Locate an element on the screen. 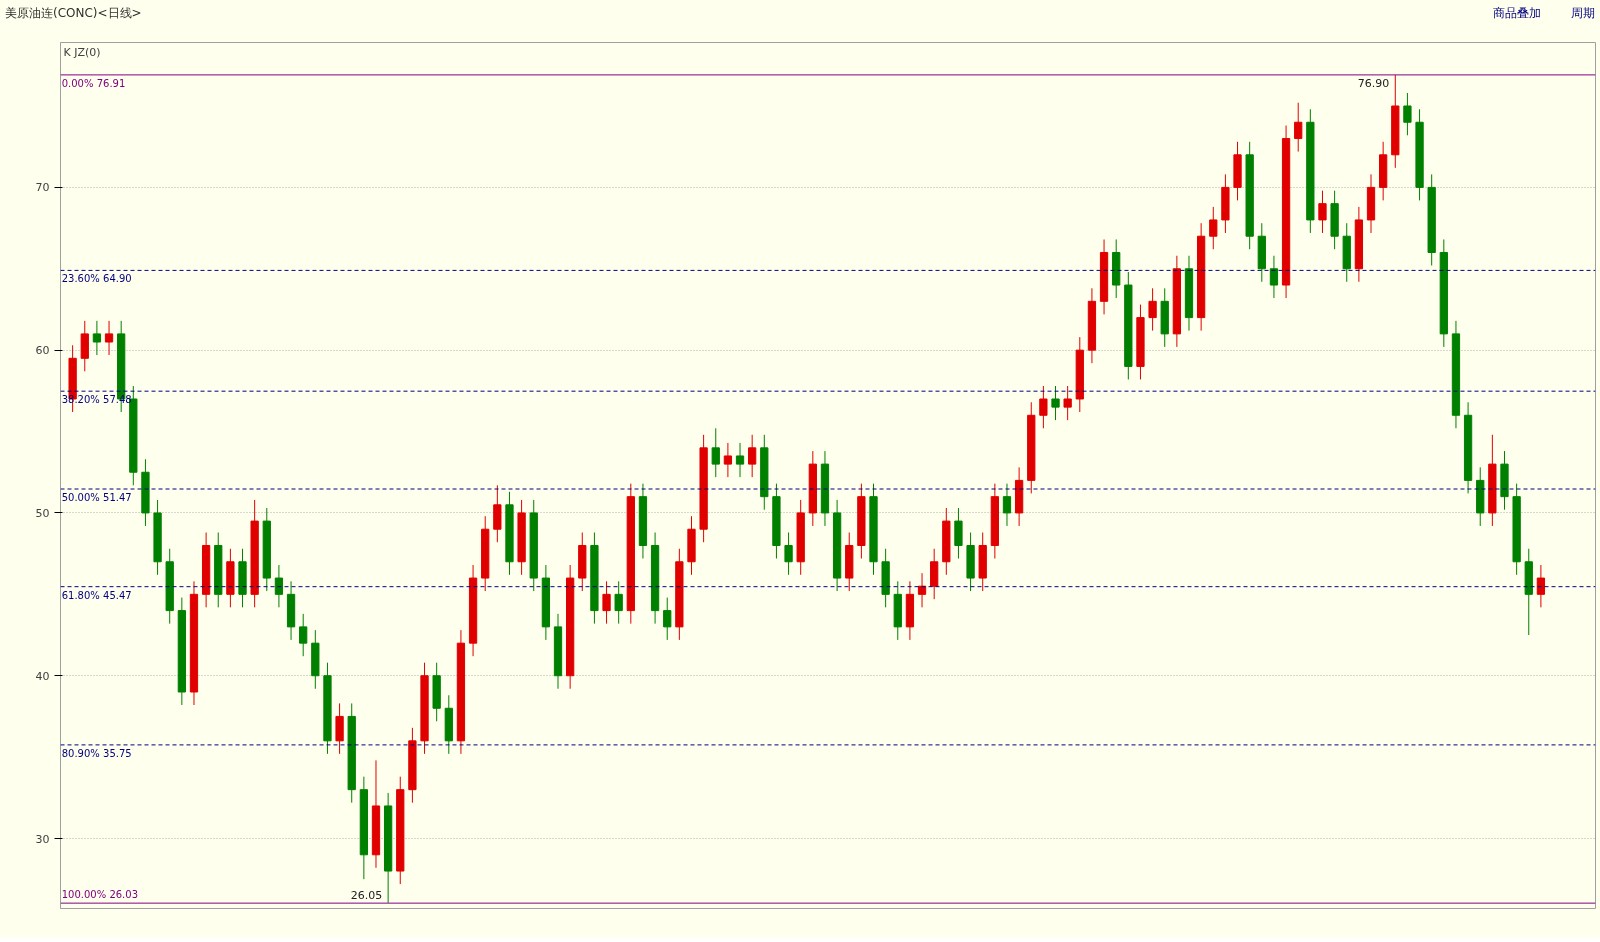 This screenshot has width=1600, height=942. ref-line-label: 50.00% 51.47 is located at coordinates (96, 498).